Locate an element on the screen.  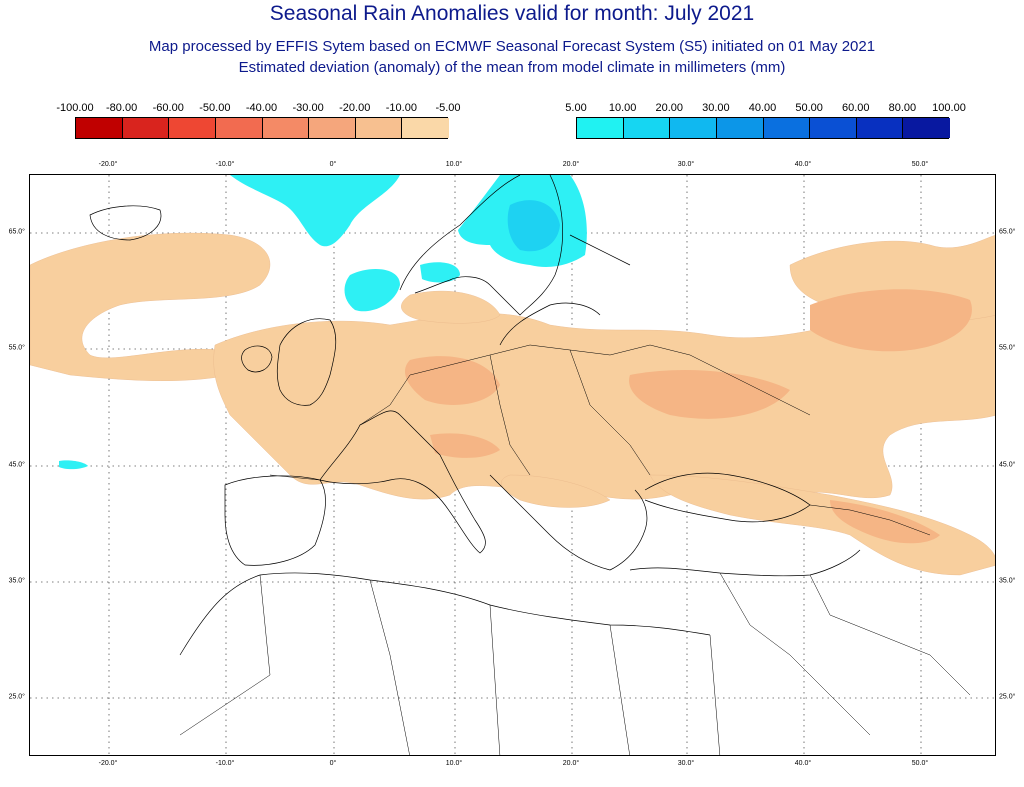
legend-label: -50.00 is located at coordinates (215, 108).